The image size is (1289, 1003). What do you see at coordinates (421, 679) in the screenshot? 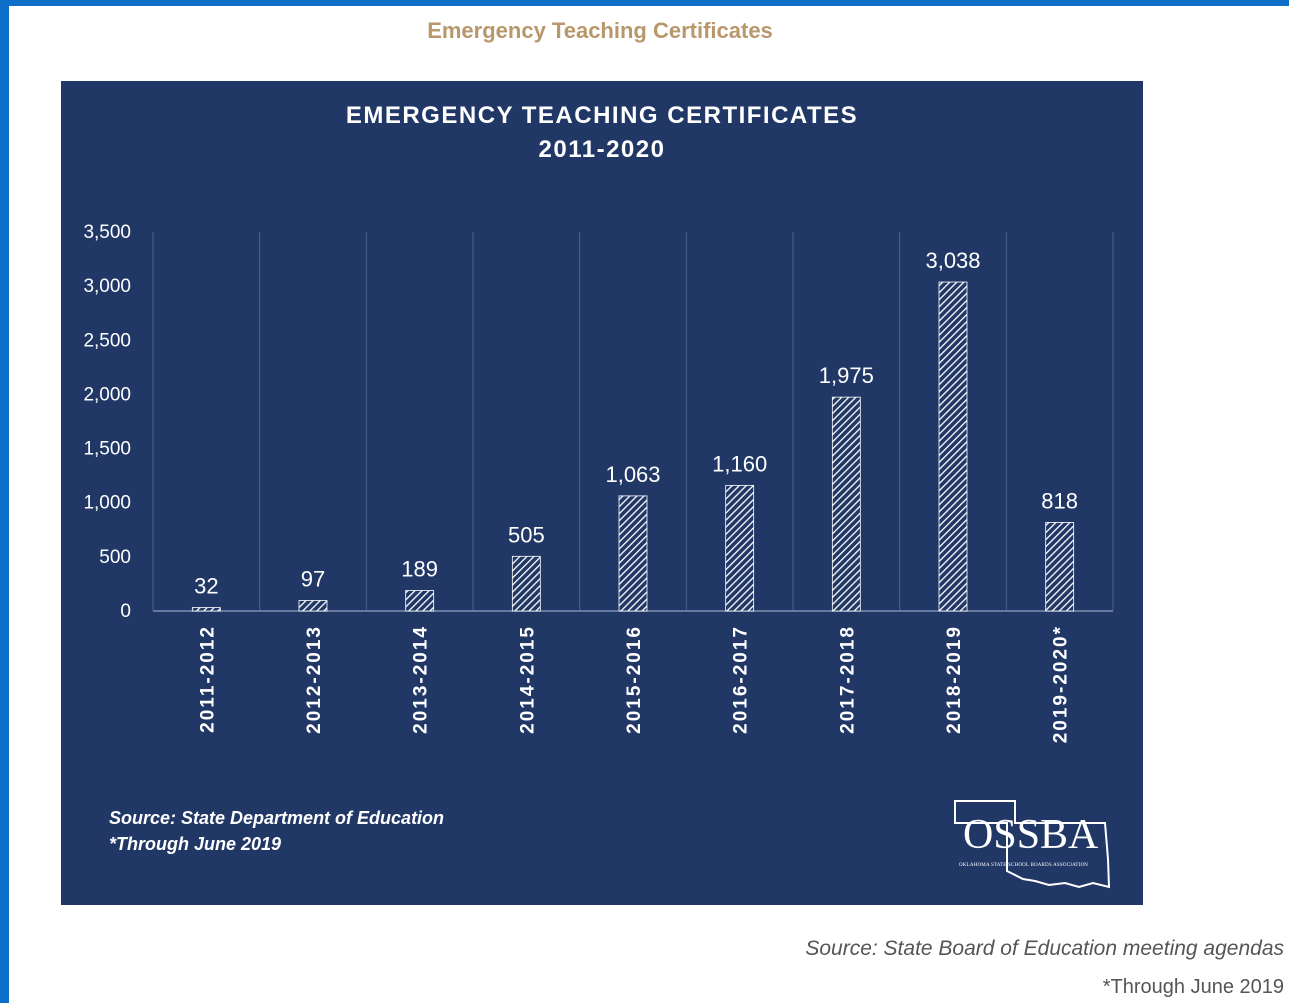
I see `x-tick-label: 2013-2014` at bounding box center [421, 679].